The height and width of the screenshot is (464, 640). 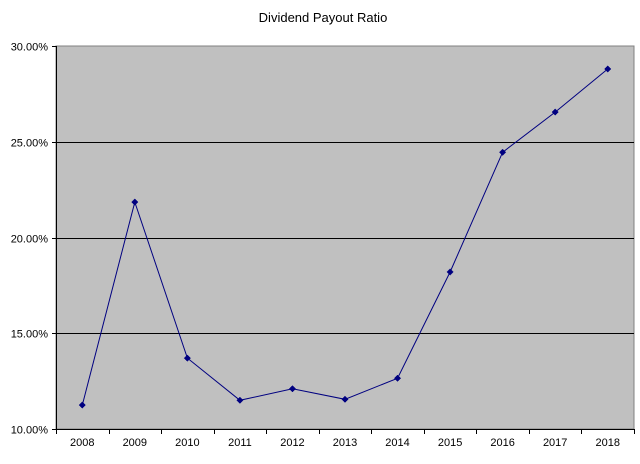 What do you see at coordinates (292, 443) in the screenshot?
I see `x-tick-label: 2012` at bounding box center [292, 443].